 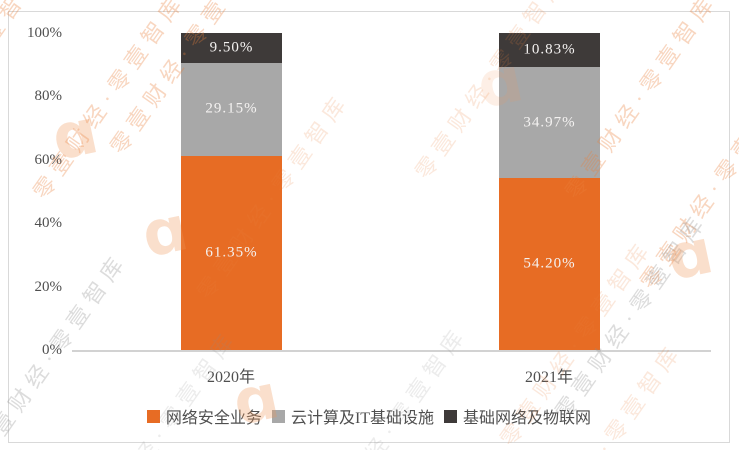 I want to click on bar-segment-network-security-2020: 61.35%, so click(x=231, y=252).